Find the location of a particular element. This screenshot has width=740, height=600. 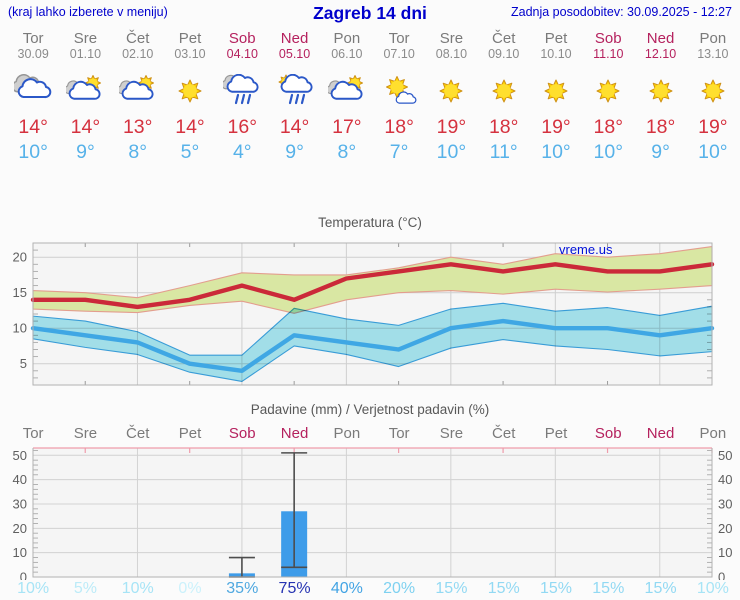

precip-day-label-3: Čet is located at coordinates (138, 434).